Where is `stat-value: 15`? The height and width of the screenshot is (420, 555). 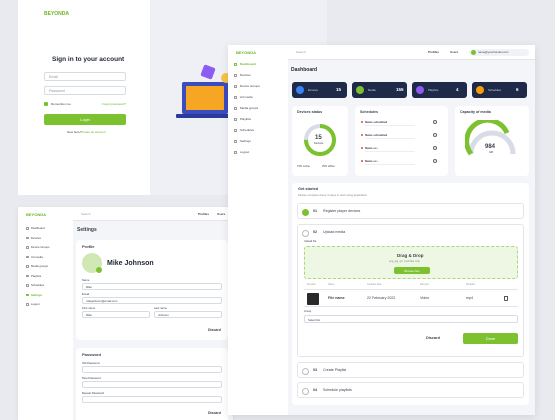
stat-value: 15 is located at coordinates (339, 89).